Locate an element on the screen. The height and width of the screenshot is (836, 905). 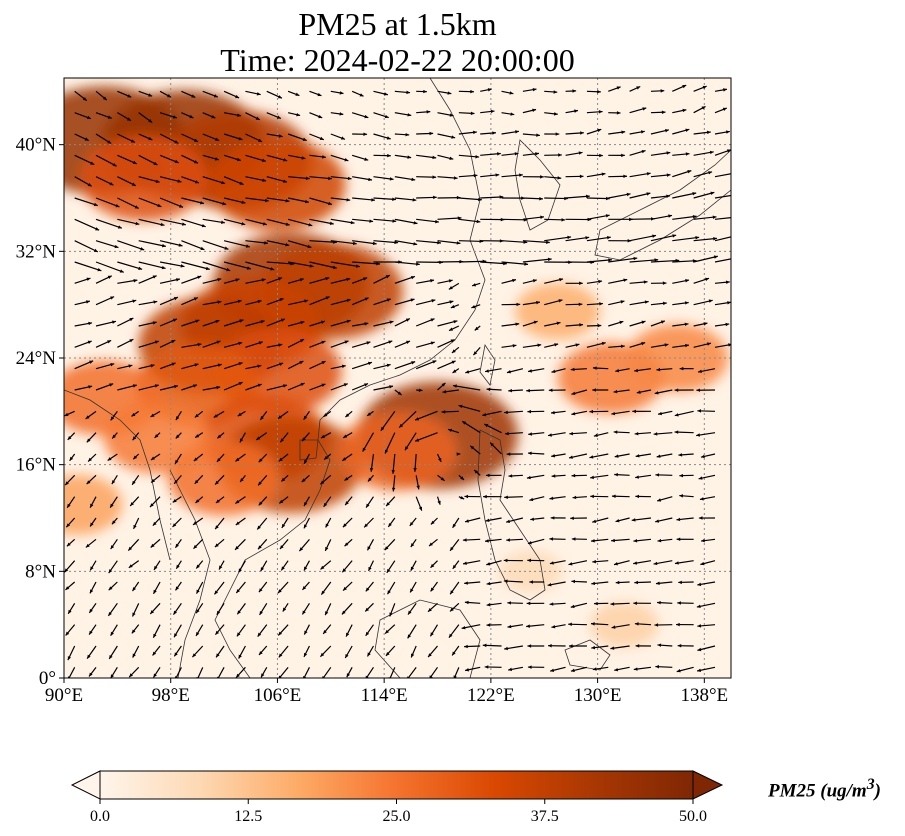
y-tick-label: 16°N is located at coordinates (36, 465).